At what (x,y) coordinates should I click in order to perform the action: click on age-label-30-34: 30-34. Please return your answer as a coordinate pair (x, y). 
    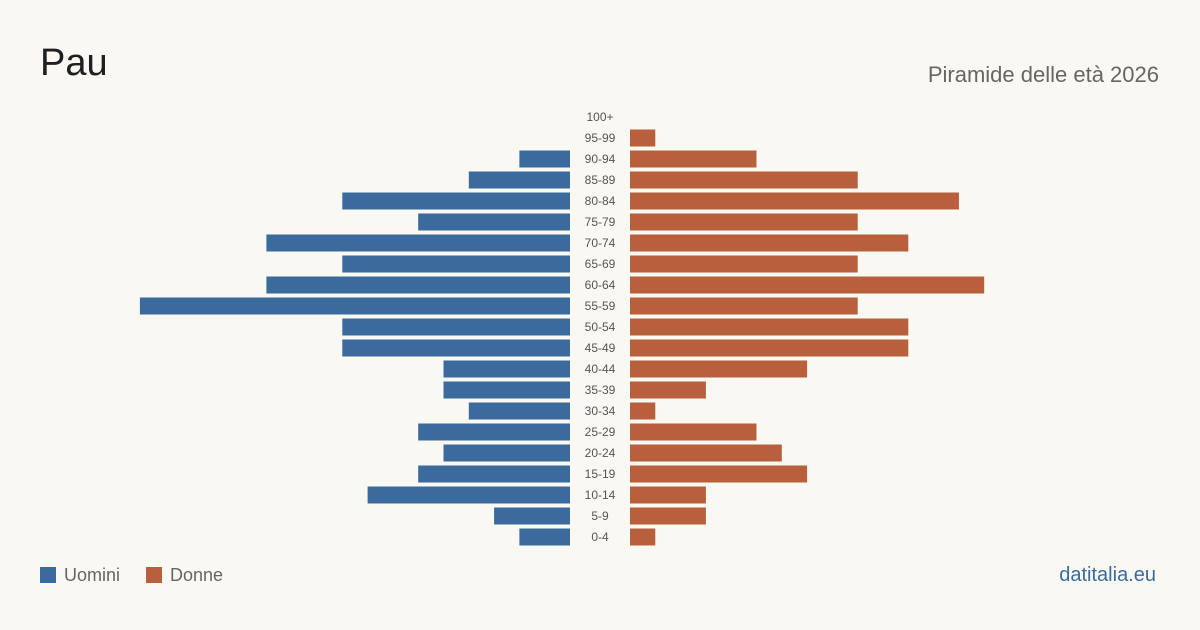
    Looking at the image, I should click on (600, 411).